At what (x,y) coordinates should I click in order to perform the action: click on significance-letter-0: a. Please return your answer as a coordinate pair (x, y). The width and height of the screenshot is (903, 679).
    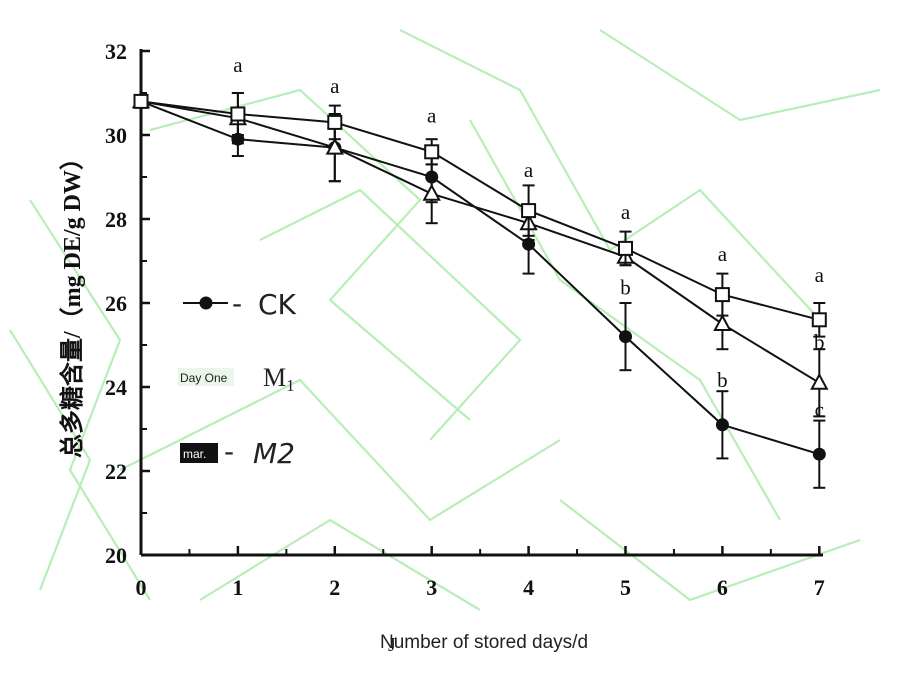
    Looking at the image, I should click on (238, 65).